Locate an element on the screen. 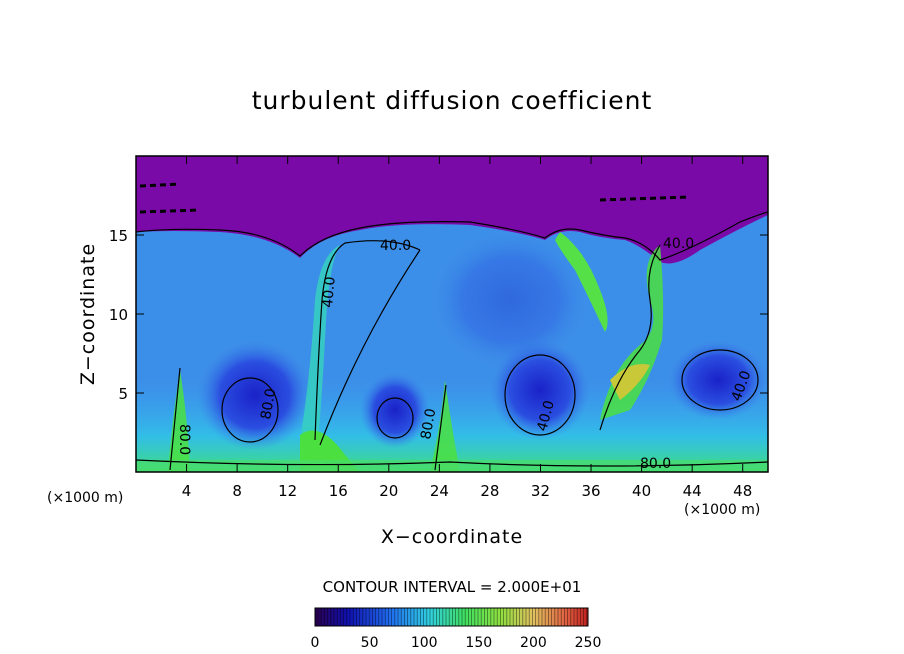  contour-interval-label: CONTOUR INTERVAL = 2.000E+01 is located at coordinates (452, 587).